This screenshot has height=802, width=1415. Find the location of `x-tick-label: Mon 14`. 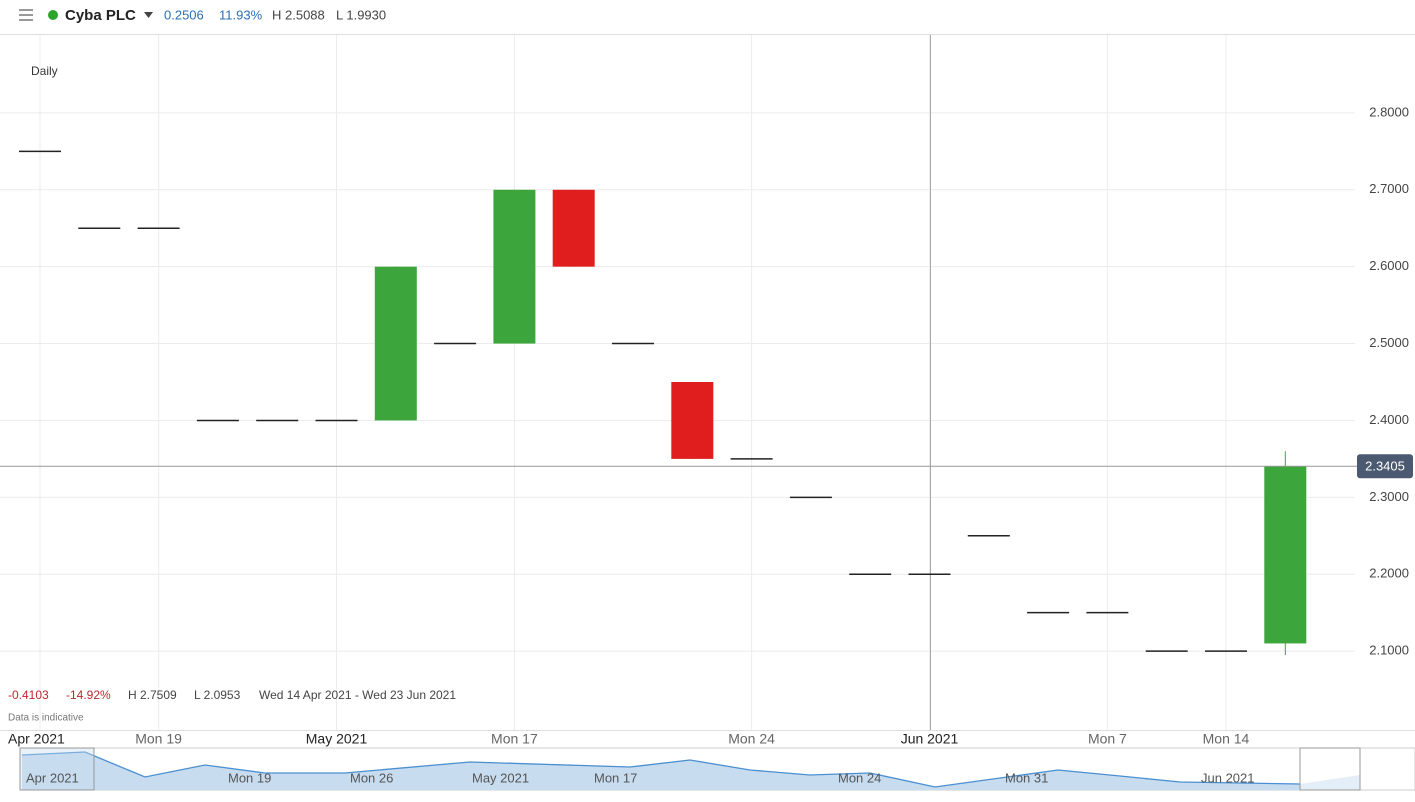

x-tick-label: Mon 14 is located at coordinates (1226, 739).